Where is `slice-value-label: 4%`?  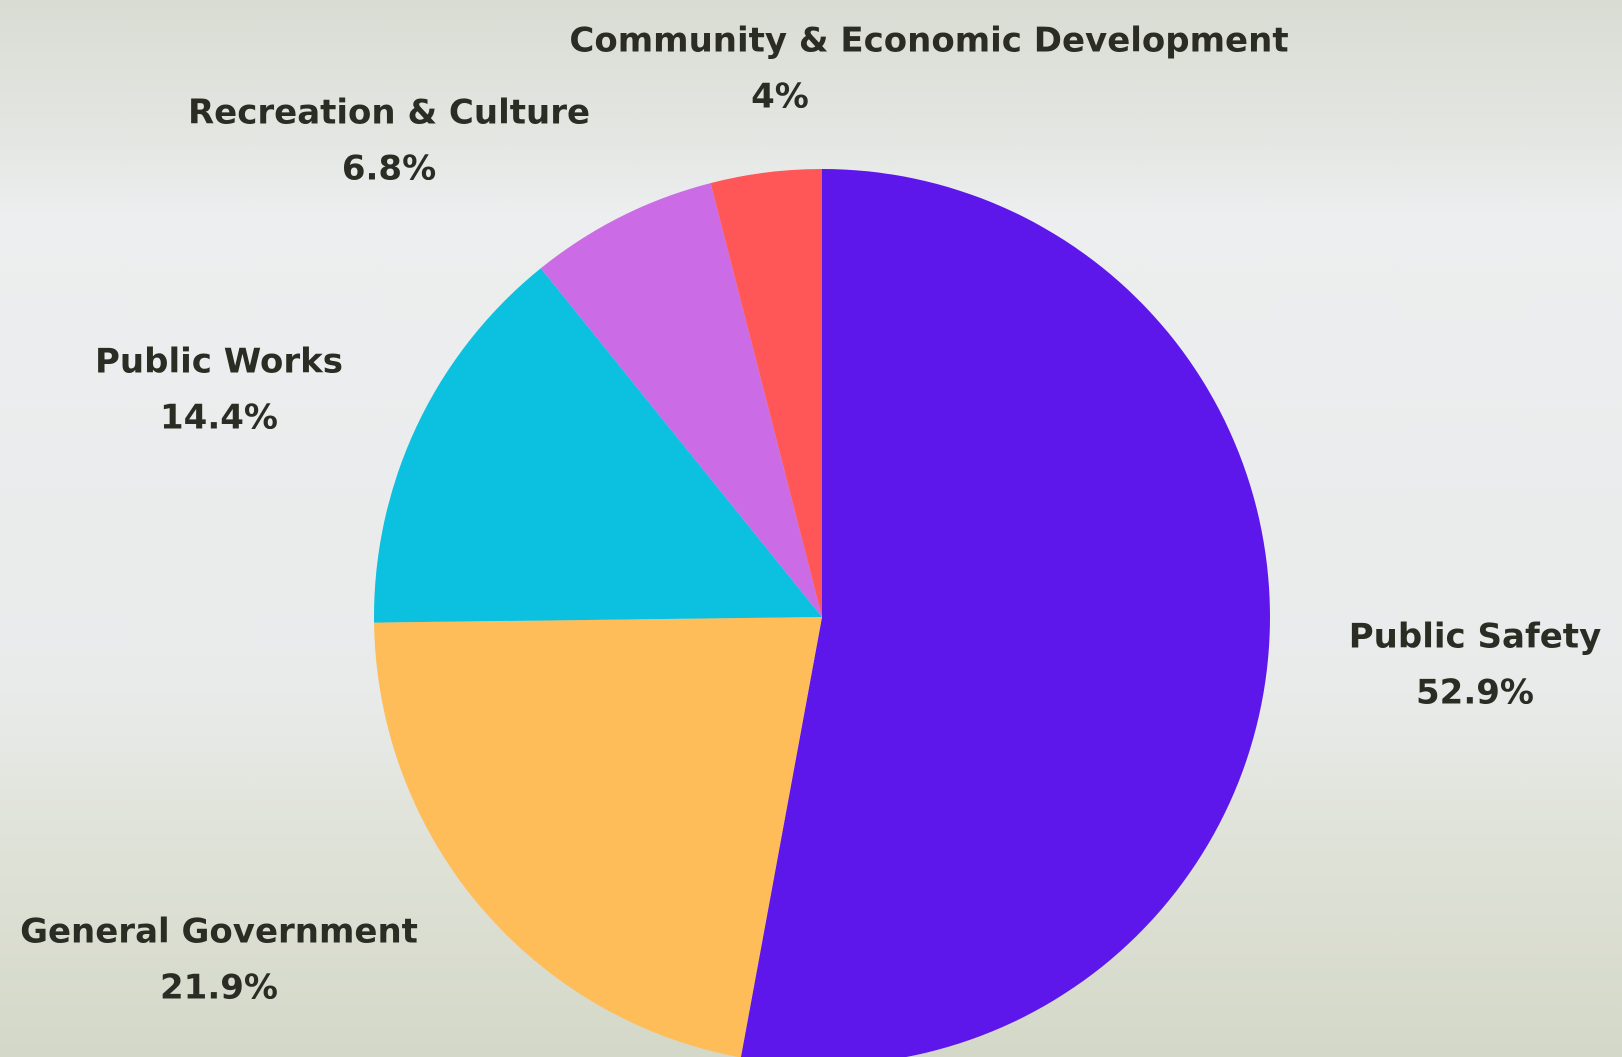
slice-value-label: 4% is located at coordinates (780, 97).